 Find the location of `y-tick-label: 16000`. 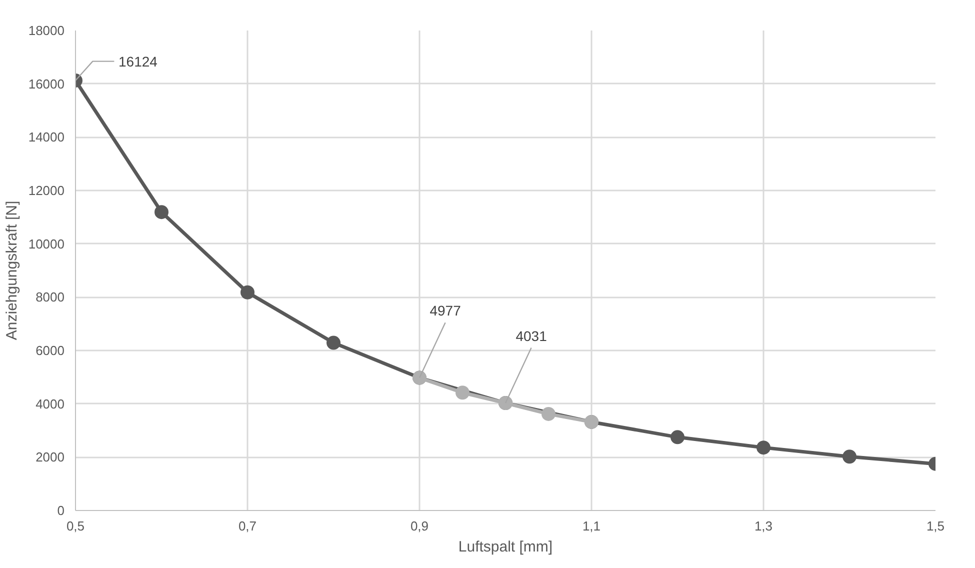

y-tick-label: 16000 is located at coordinates (46, 84).